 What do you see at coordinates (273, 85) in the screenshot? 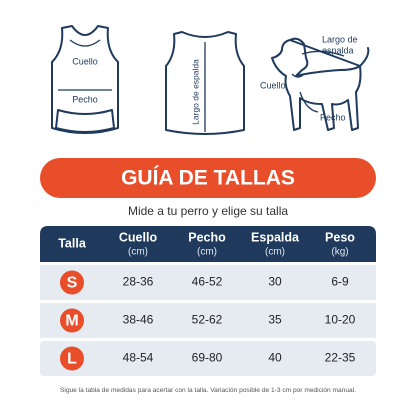
I see `label-dog-cuello: Cuello` at bounding box center [273, 85].